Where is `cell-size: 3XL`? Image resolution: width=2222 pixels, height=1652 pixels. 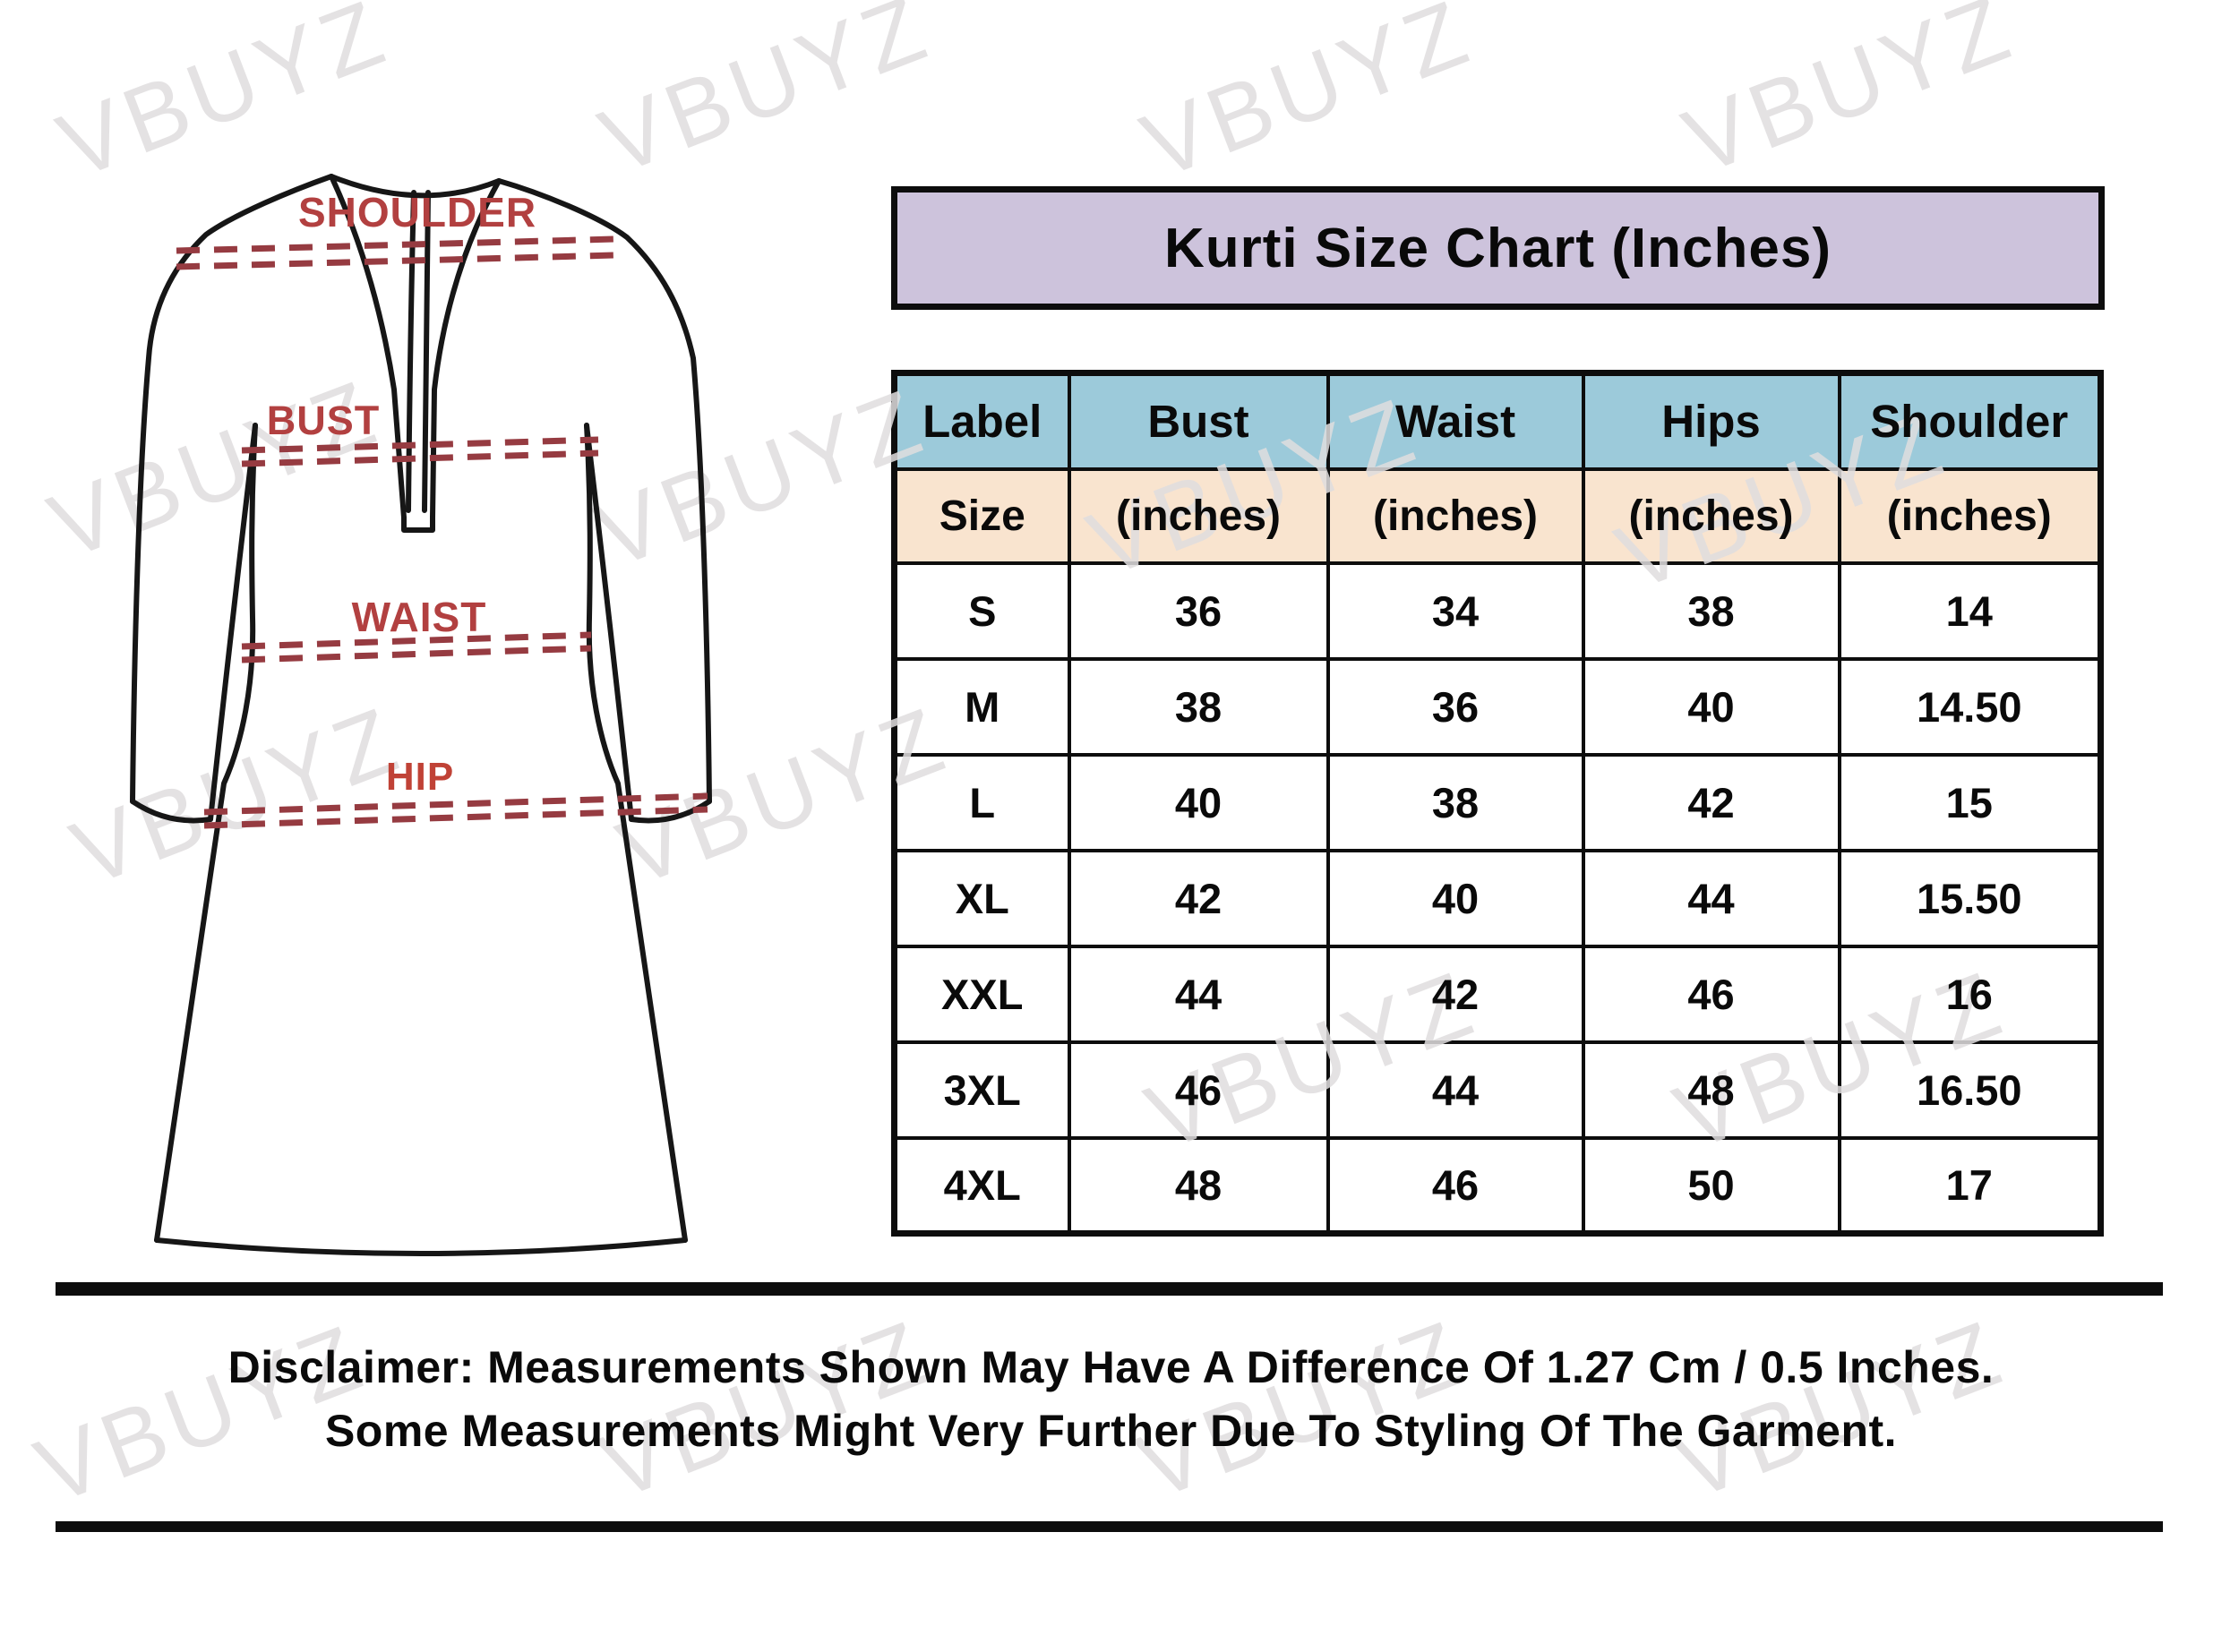 cell-size: 3XL is located at coordinates (981, 1090).